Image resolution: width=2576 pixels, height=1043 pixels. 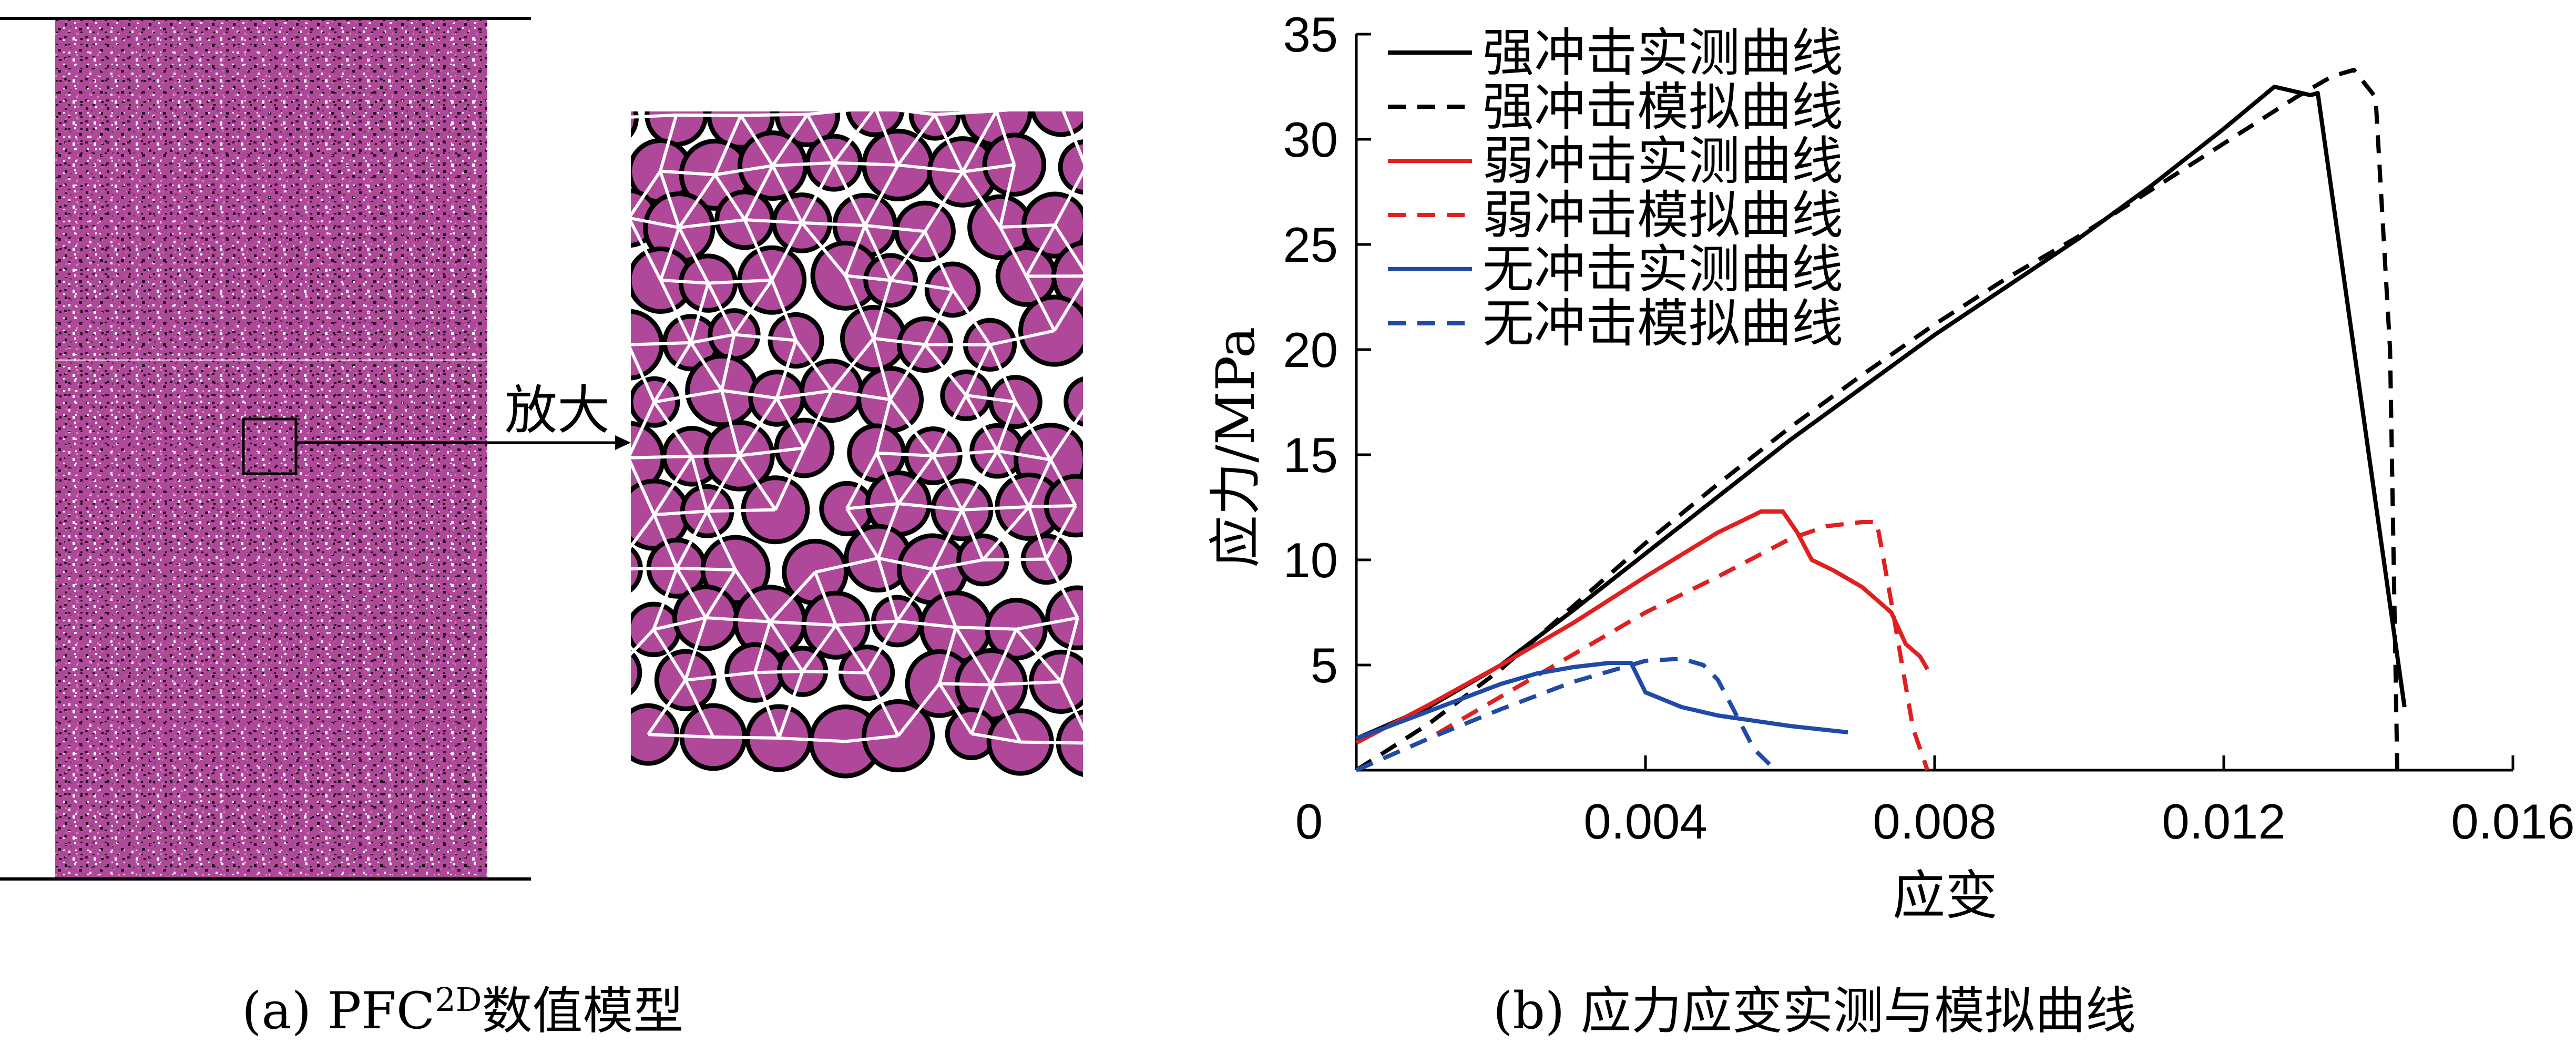 I want to click on zoomed-particle-view, so click(x=853, y=428).